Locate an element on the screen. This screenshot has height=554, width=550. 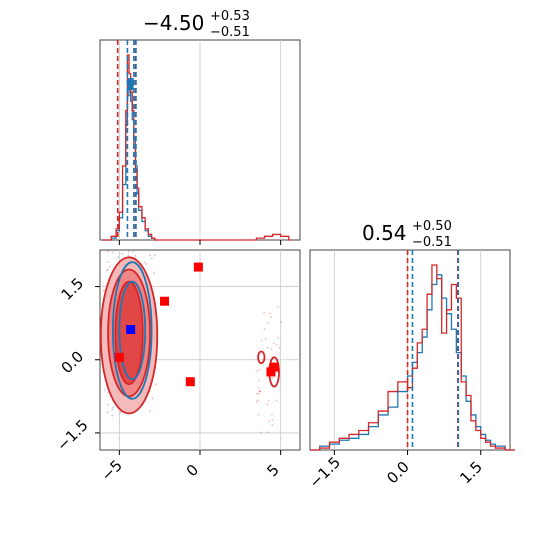
tick-label-x: 1.5 is located at coordinates (471, 473).